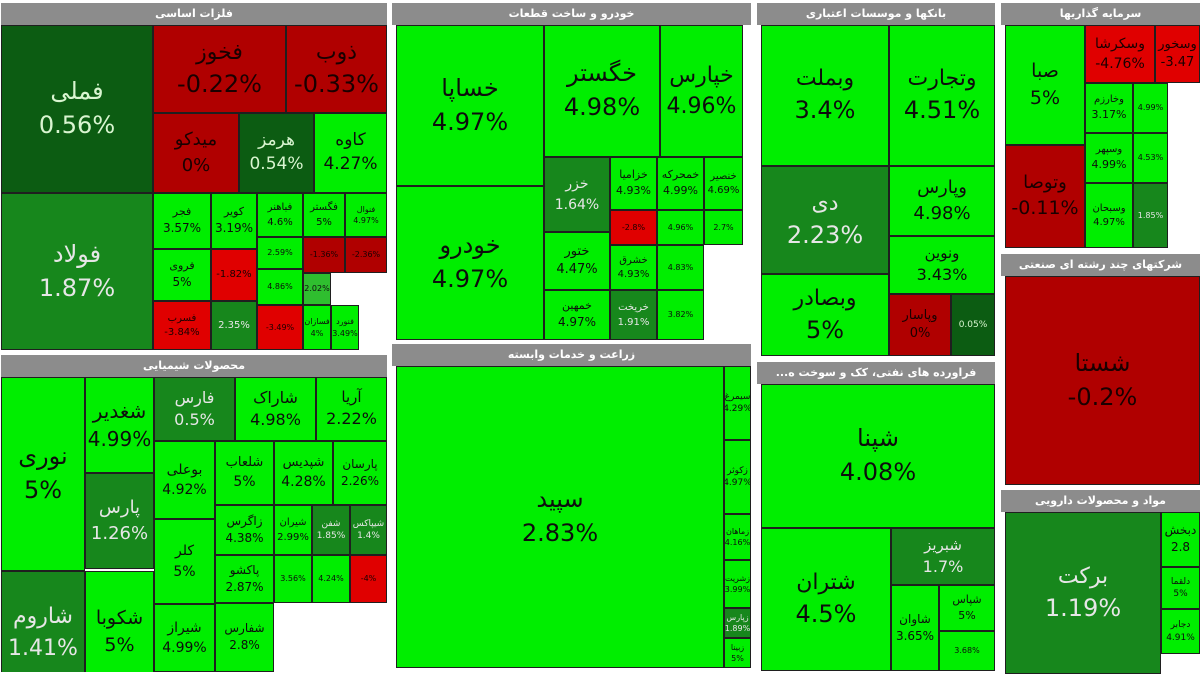  I want to click on stock-tile: فجر 3.57%, so click(182, 221).